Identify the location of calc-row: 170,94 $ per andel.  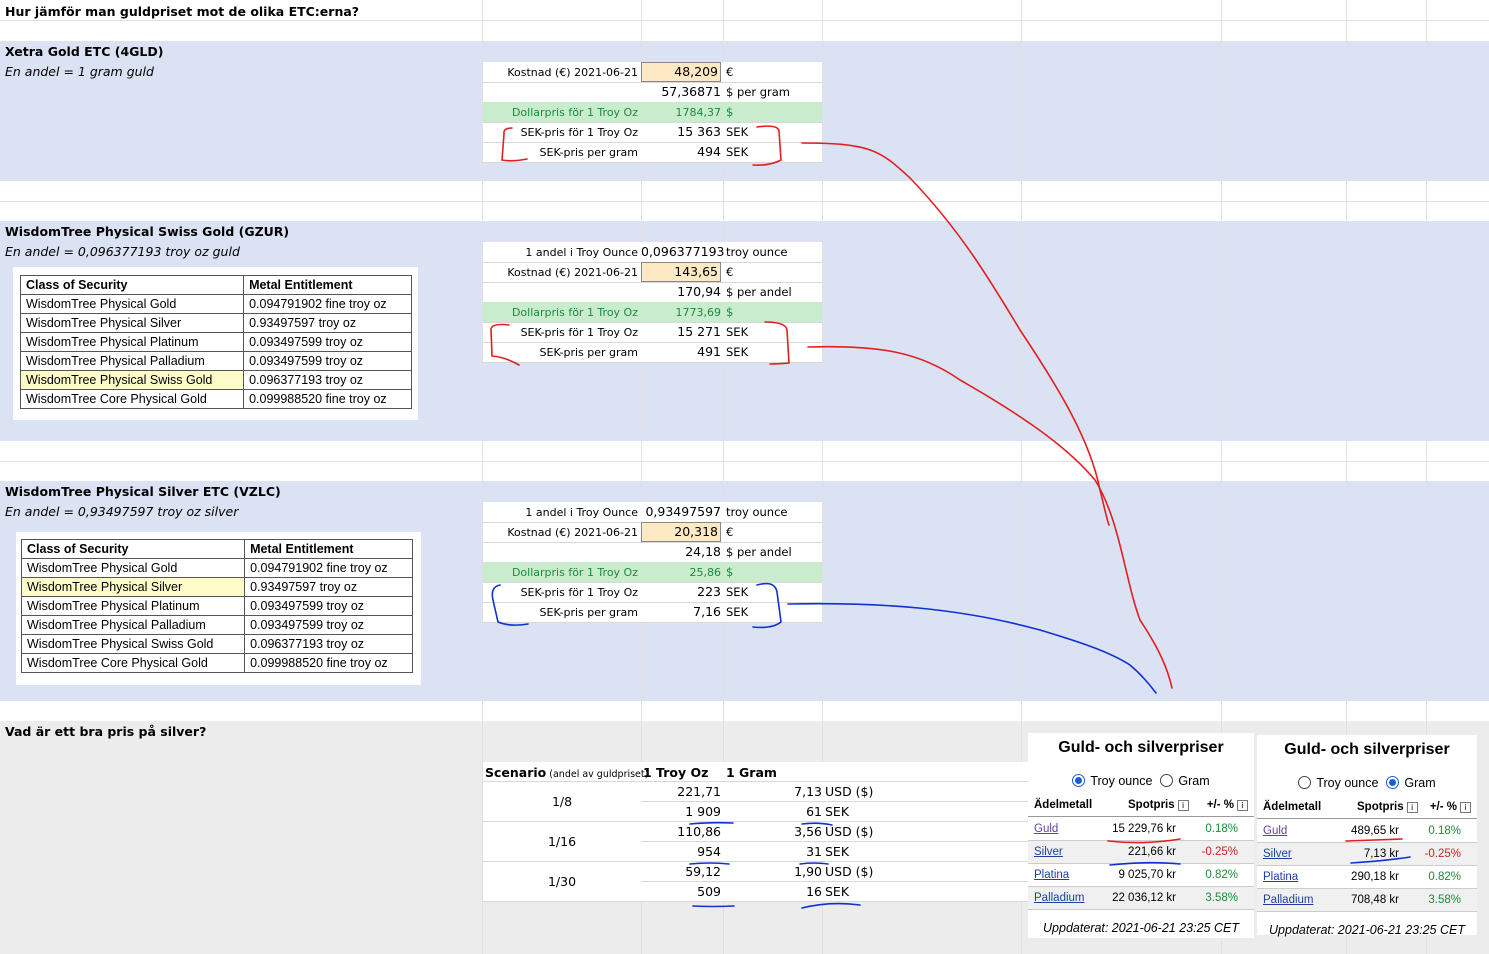
(652, 292).